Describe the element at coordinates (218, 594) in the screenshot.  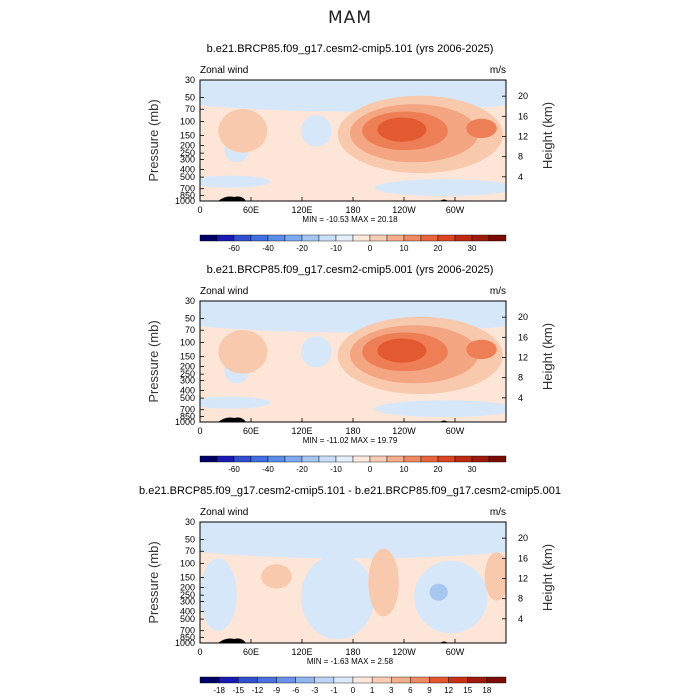
I see `contour-neg1-west` at that location.